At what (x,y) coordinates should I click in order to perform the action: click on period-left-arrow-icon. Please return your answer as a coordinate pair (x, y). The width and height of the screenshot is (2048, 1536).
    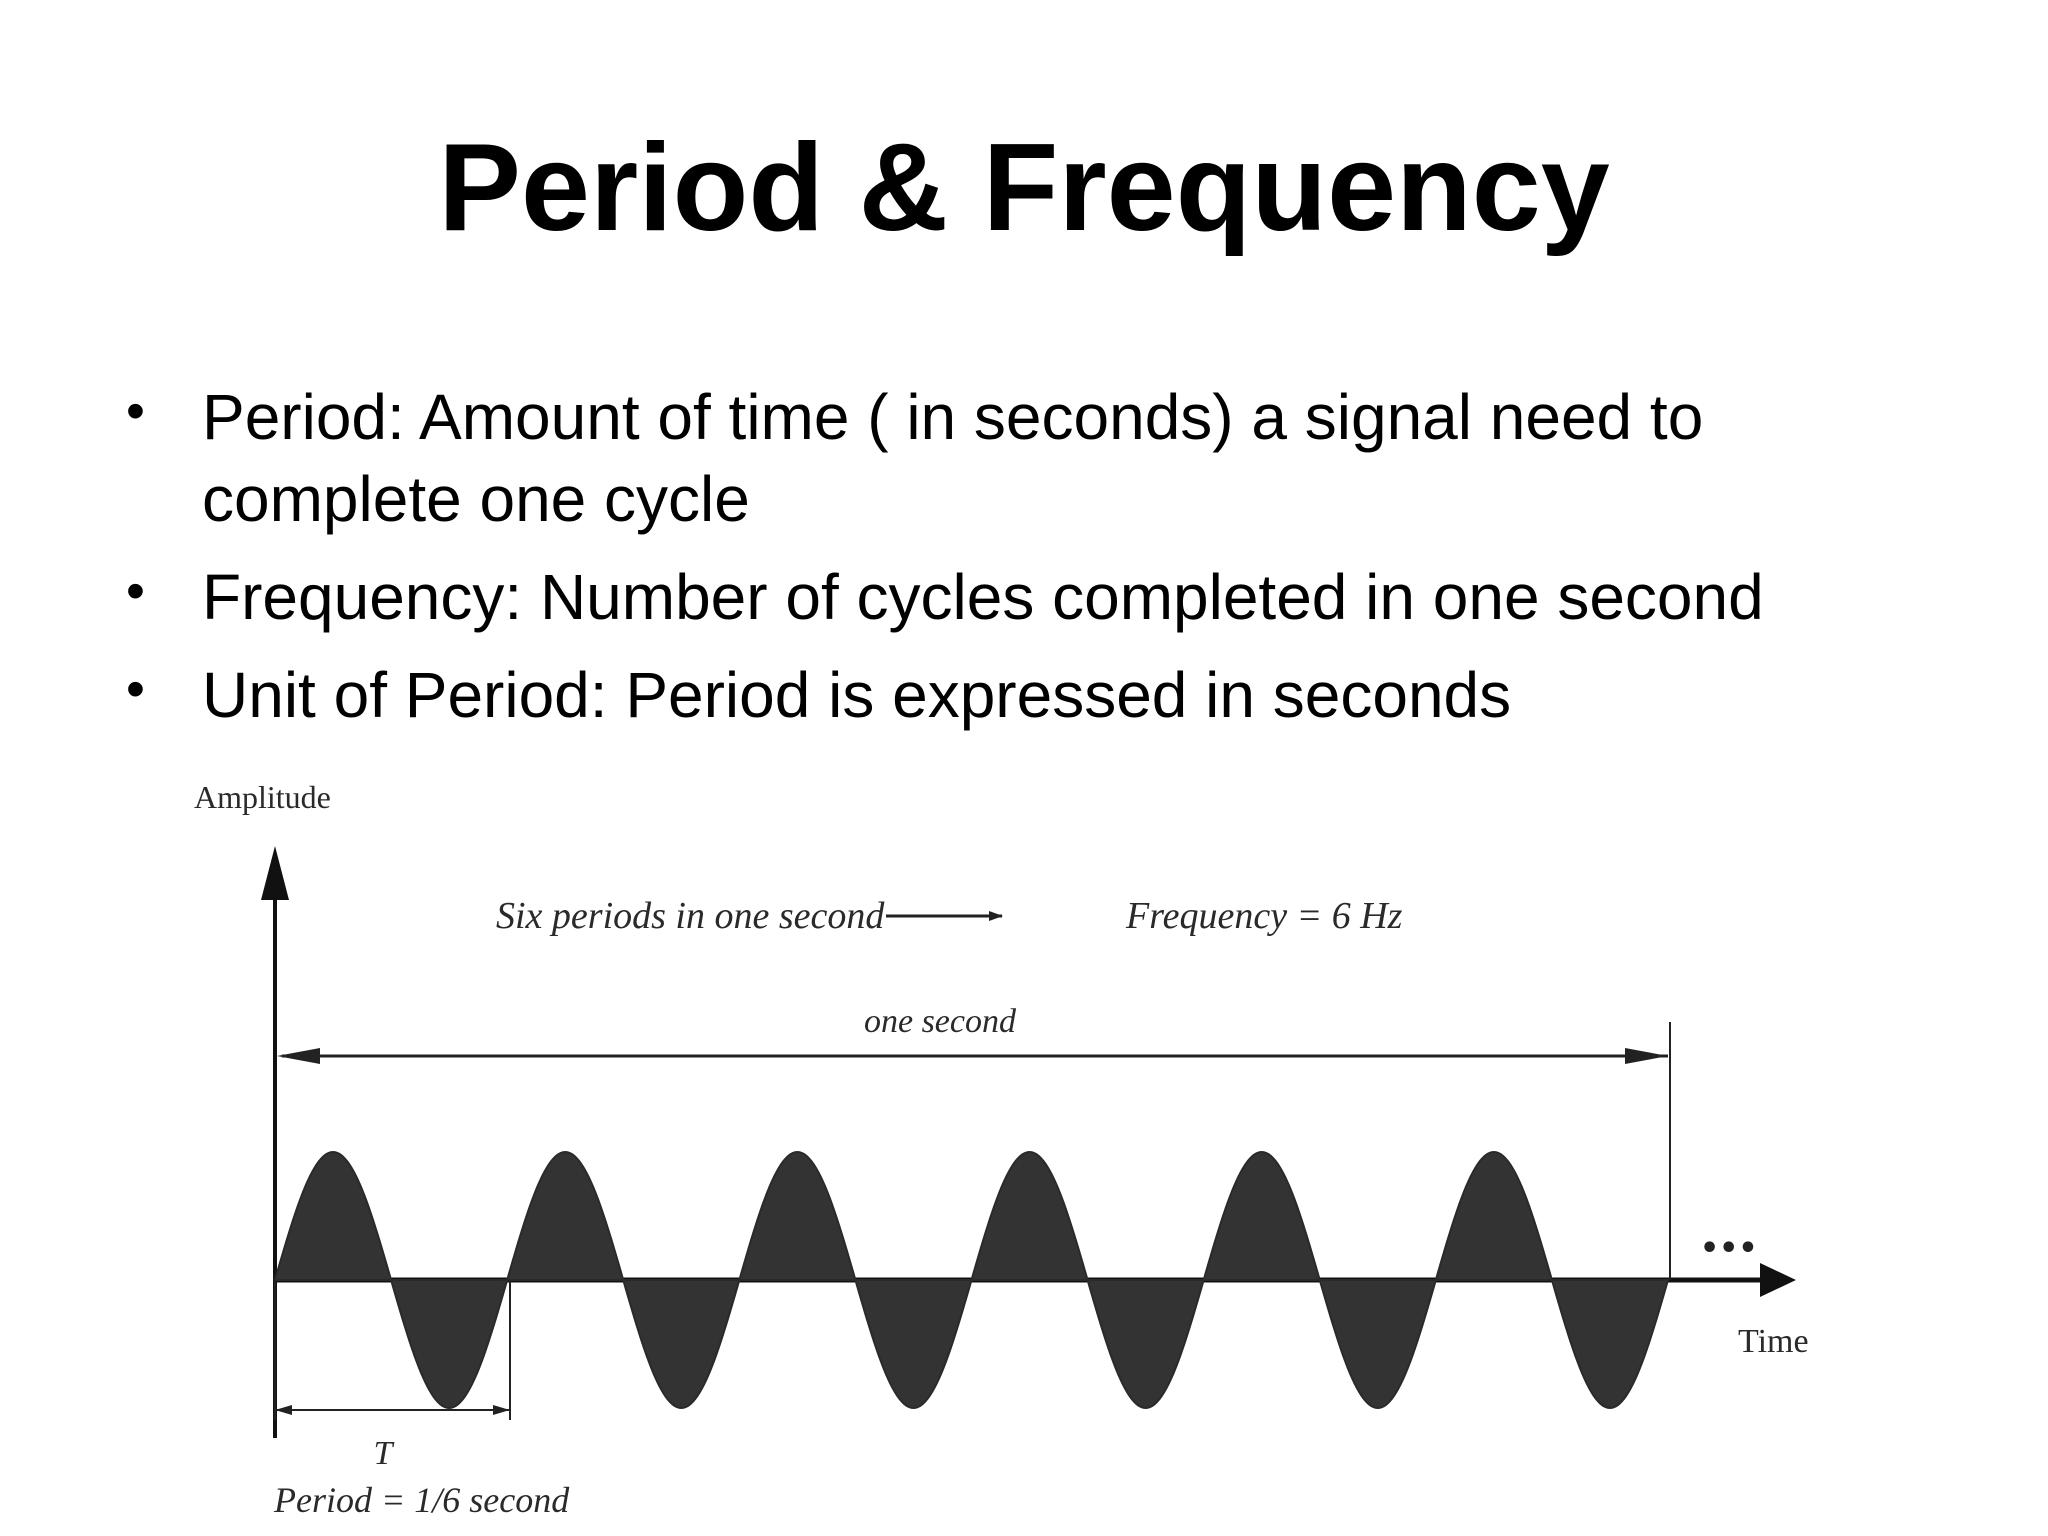
    Looking at the image, I should click on (283, 1410).